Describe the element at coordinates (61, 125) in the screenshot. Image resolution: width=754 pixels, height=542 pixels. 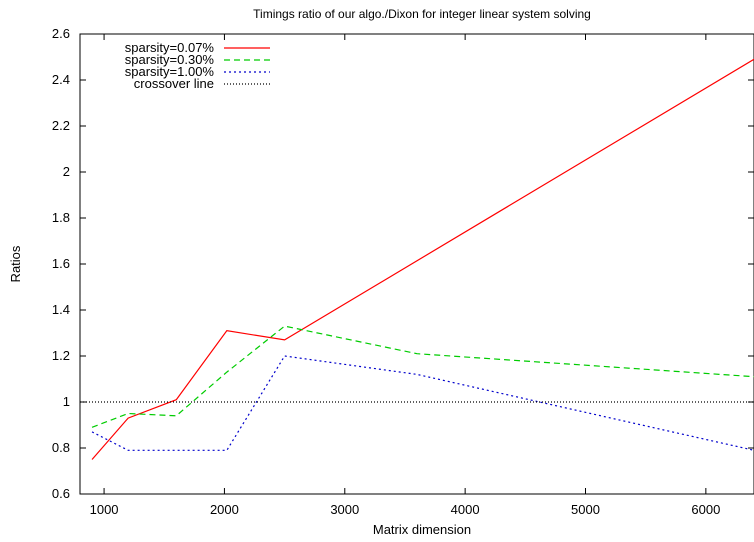
I see `y-tick-label: 2.2` at that location.